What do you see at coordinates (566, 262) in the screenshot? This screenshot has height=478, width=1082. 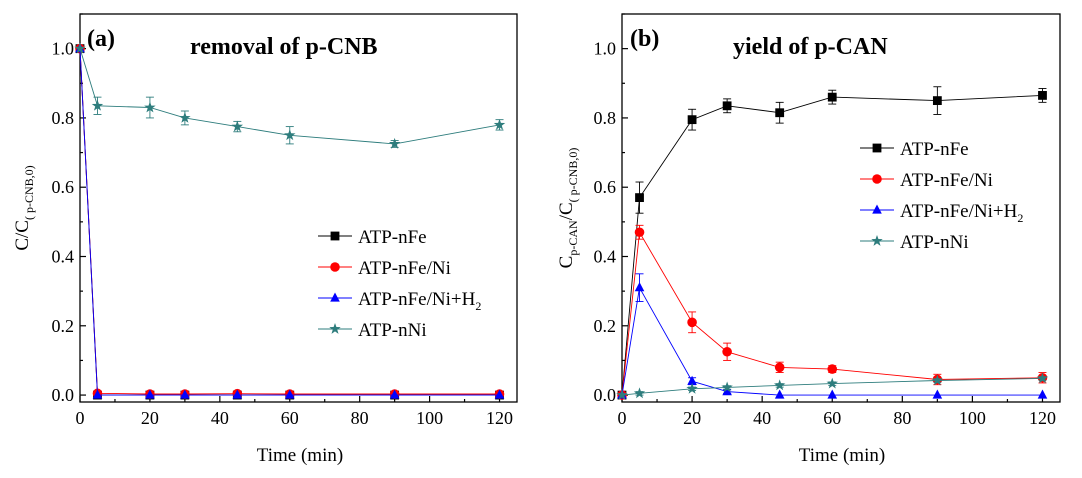 I see `panel-b-y-axis-main: C` at bounding box center [566, 262].